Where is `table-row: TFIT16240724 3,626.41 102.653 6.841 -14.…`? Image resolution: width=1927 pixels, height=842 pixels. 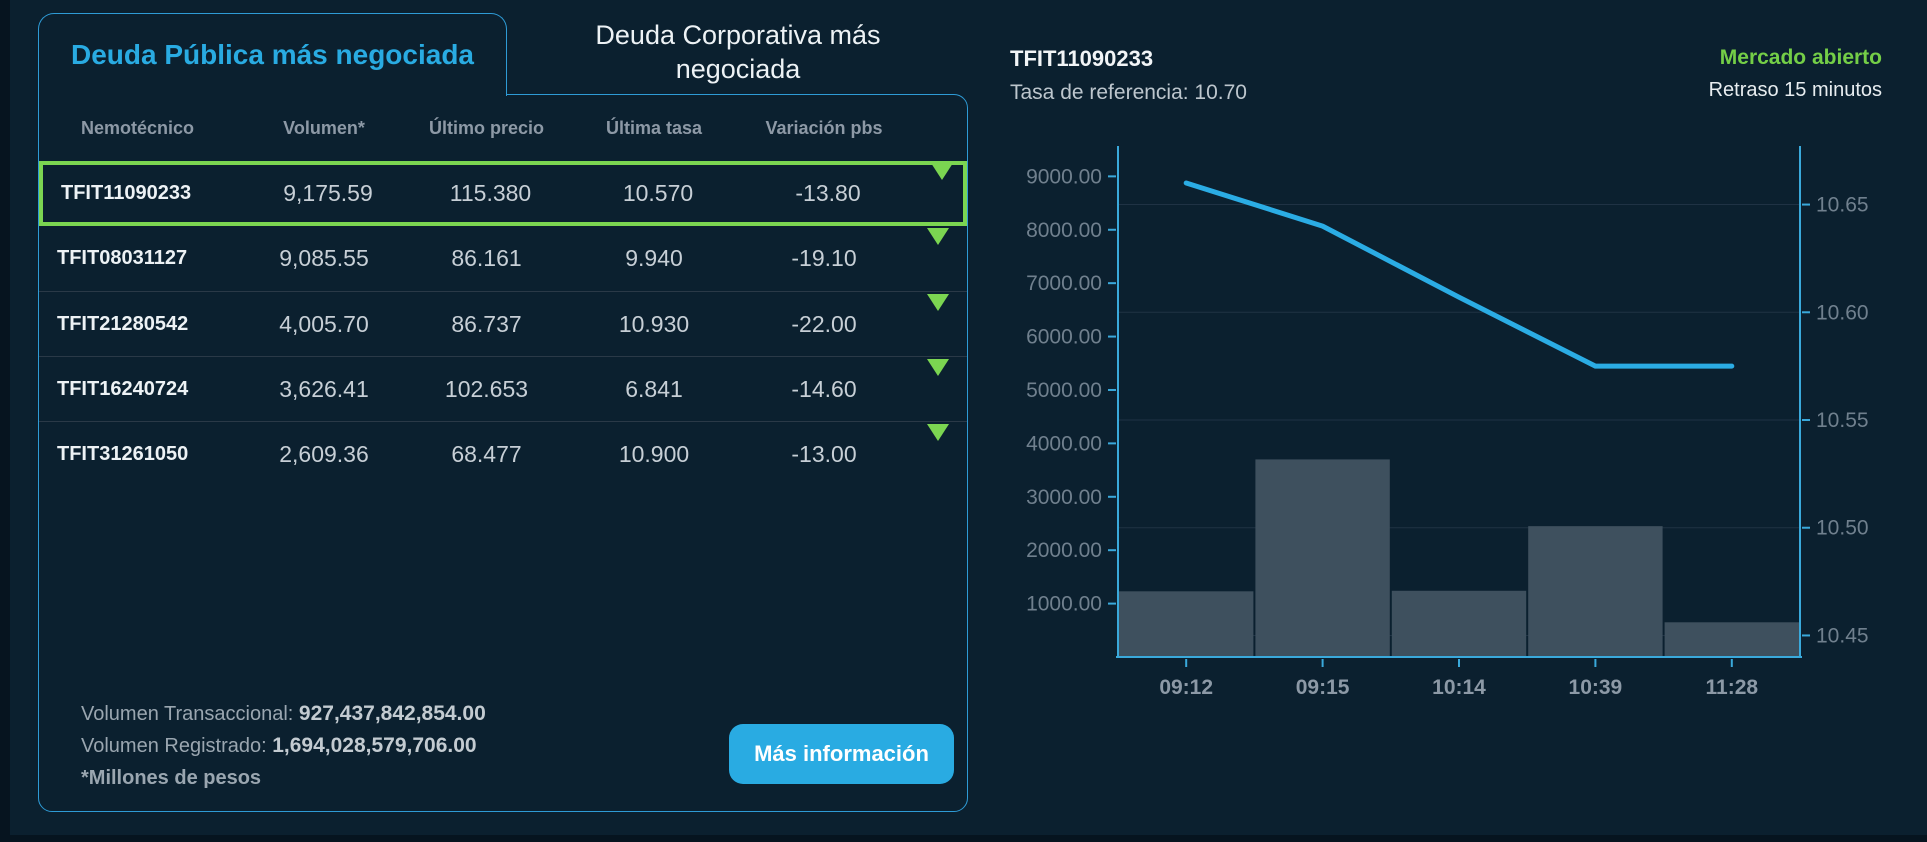
table-row: TFIT16240724 3,626.41 102.653 6.841 -14.… is located at coordinates (503, 388).